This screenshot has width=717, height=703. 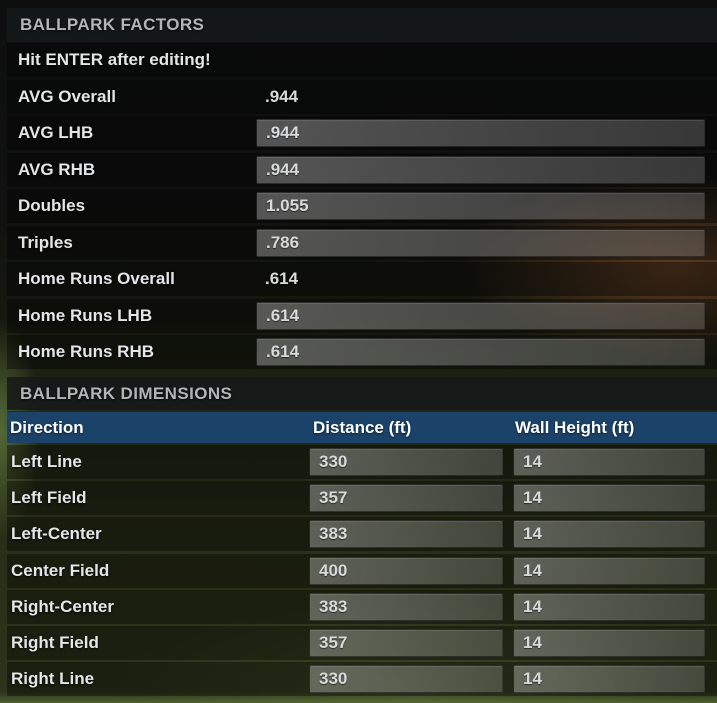 I want to click on factor-label: AVG LHB, so click(x=56, y=132).